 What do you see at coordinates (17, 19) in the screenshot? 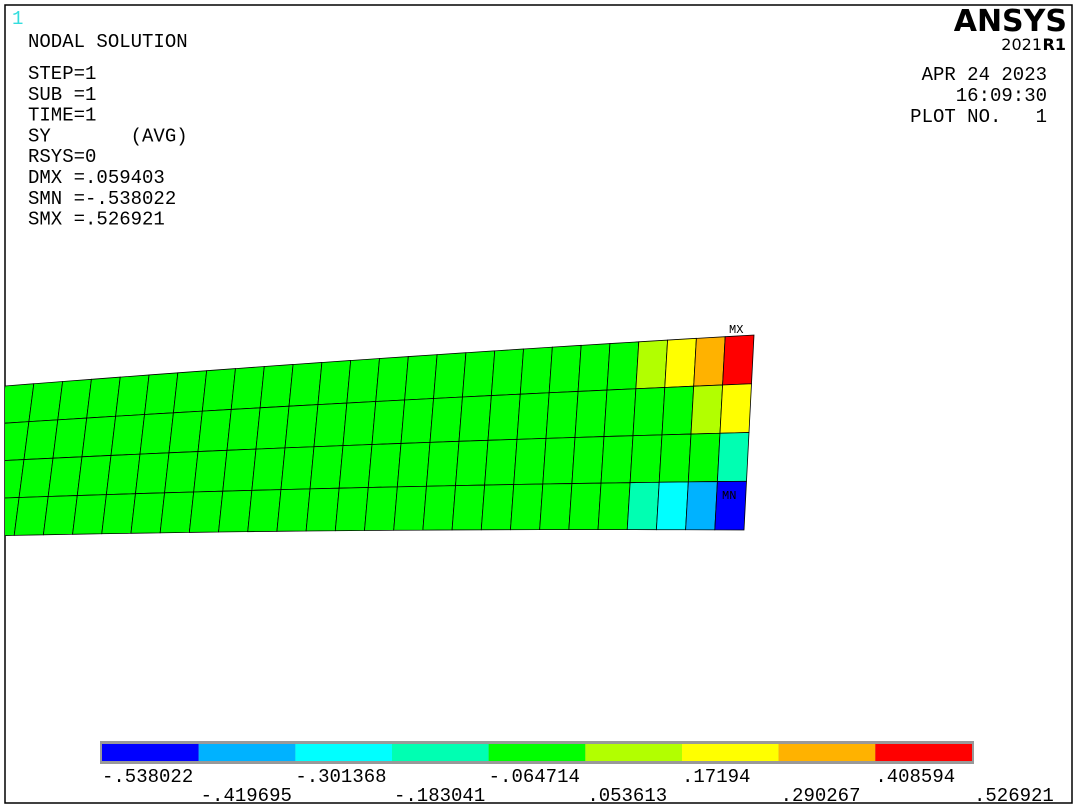
I see `window-number: 1` at bounding box center [17, 19].